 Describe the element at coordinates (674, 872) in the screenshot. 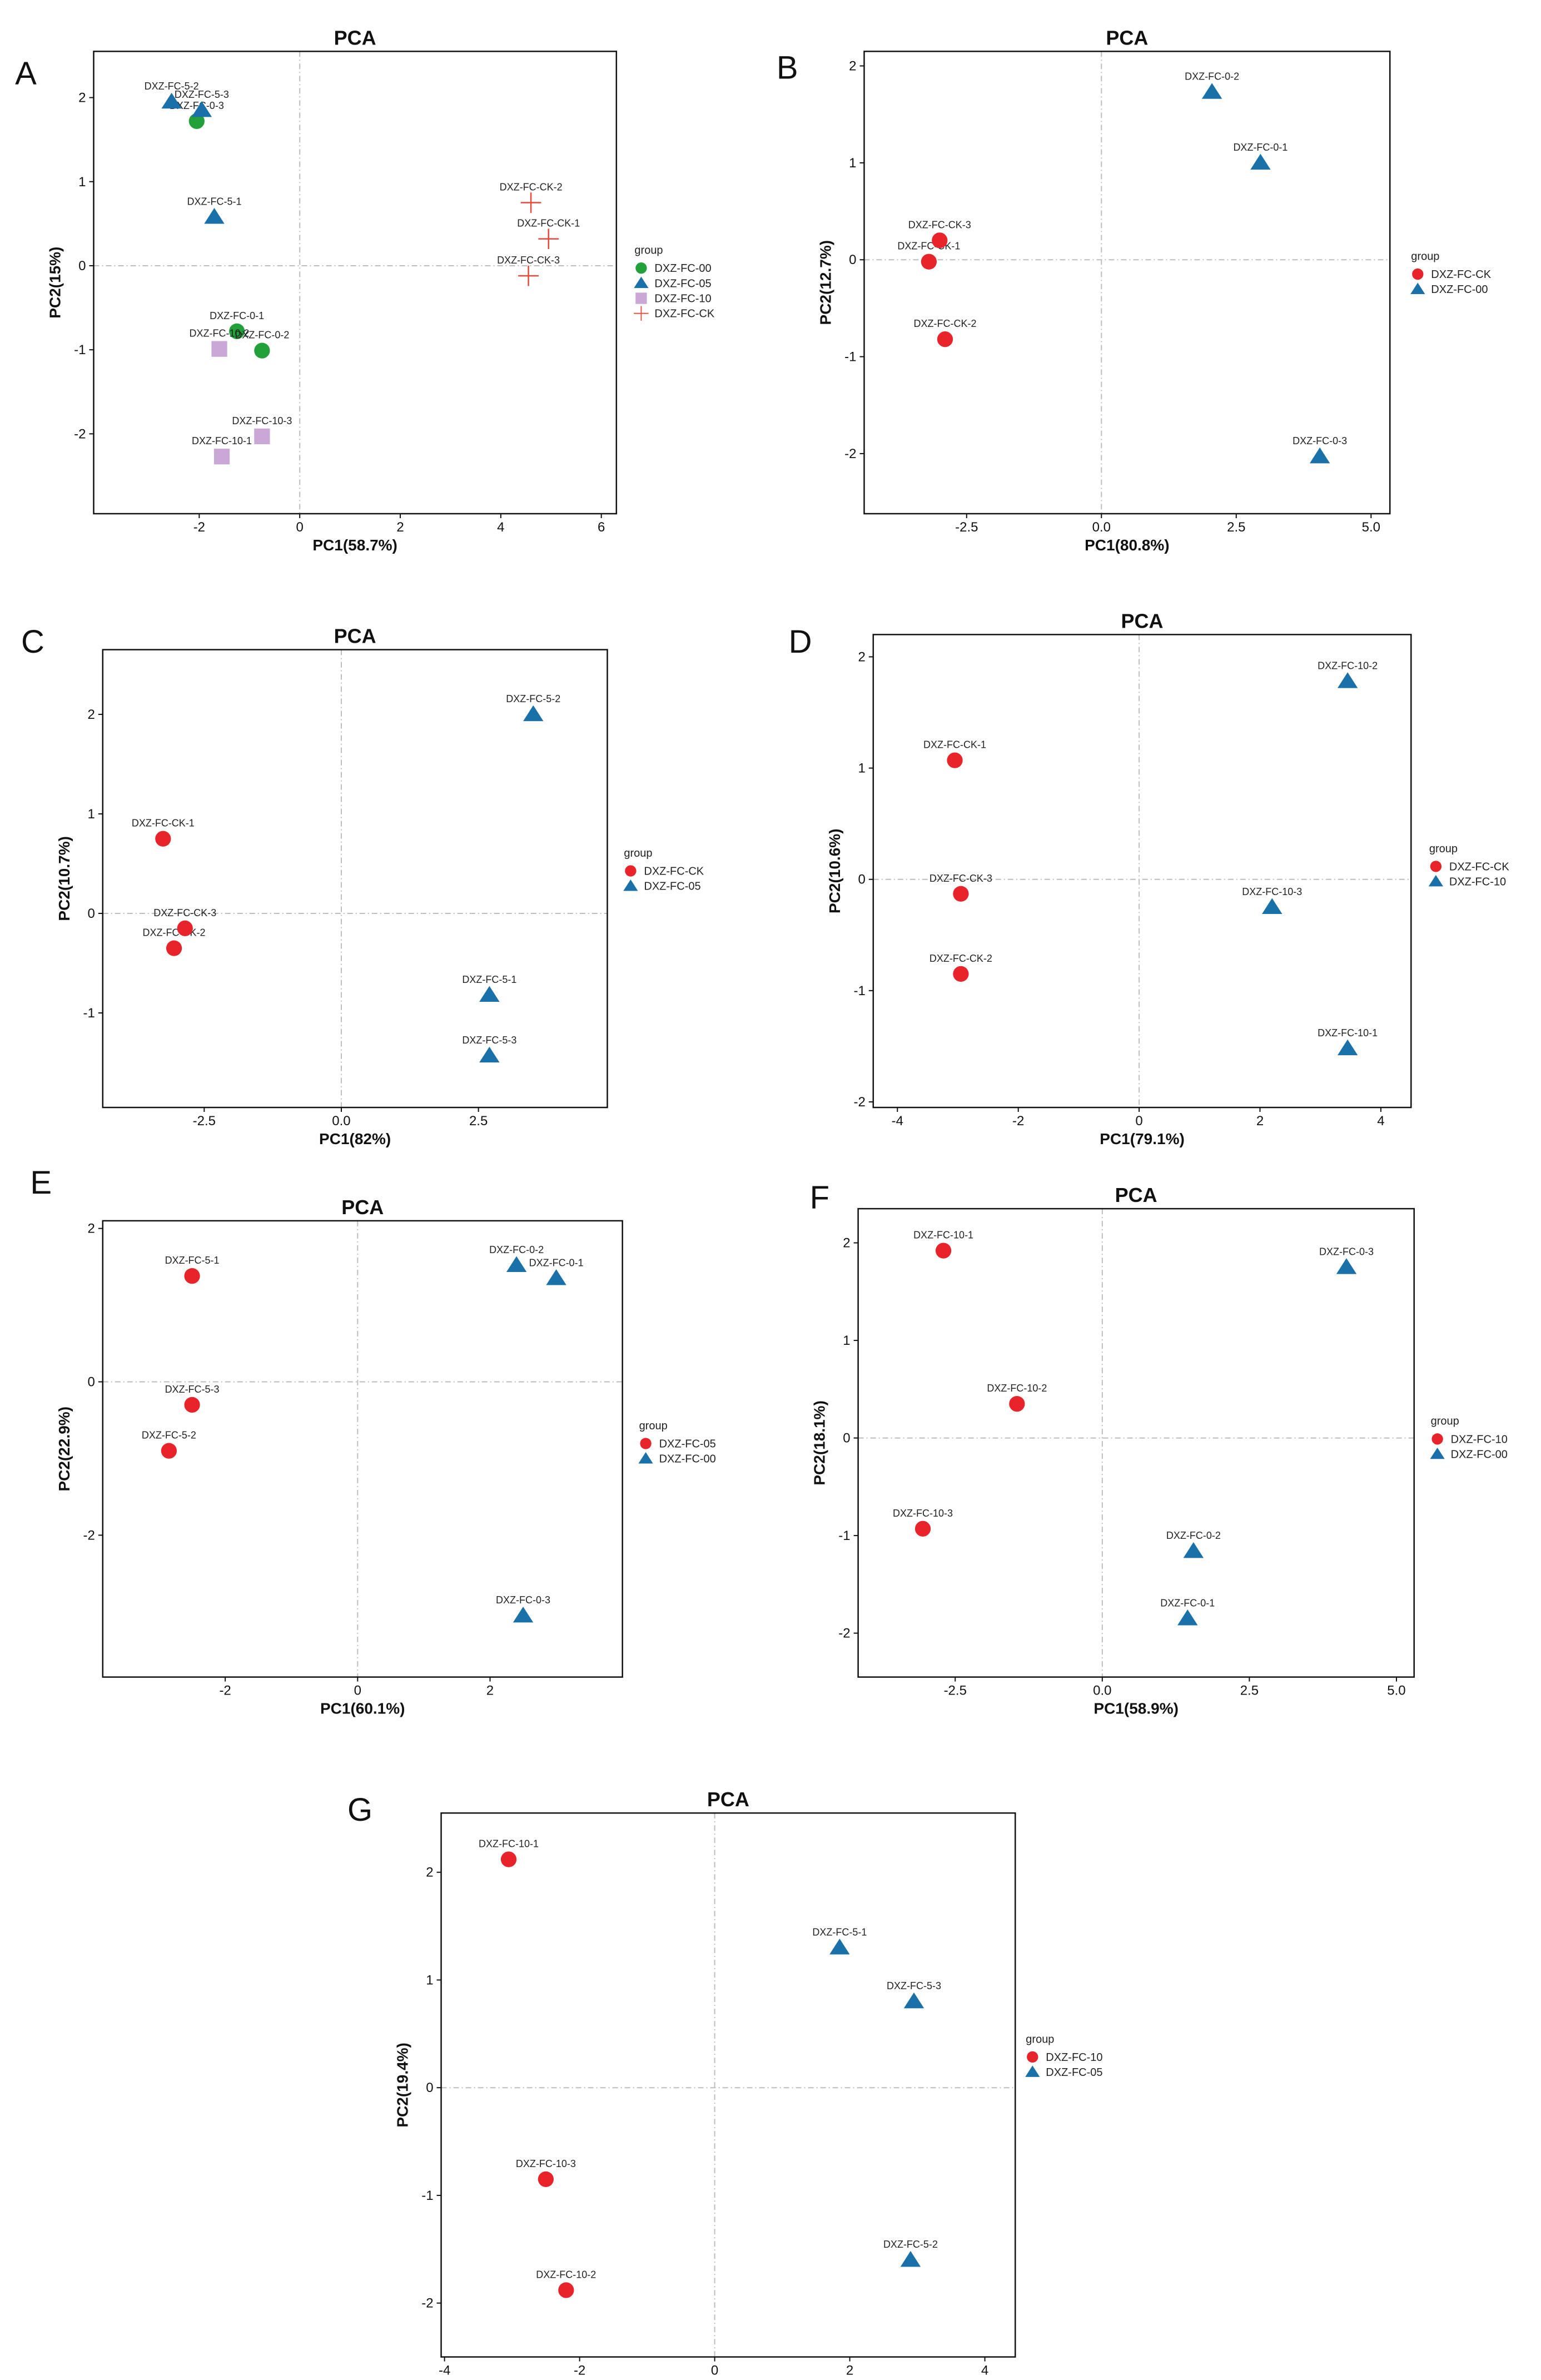

I see `legend-item: DXZ-FC-CK` at that location.